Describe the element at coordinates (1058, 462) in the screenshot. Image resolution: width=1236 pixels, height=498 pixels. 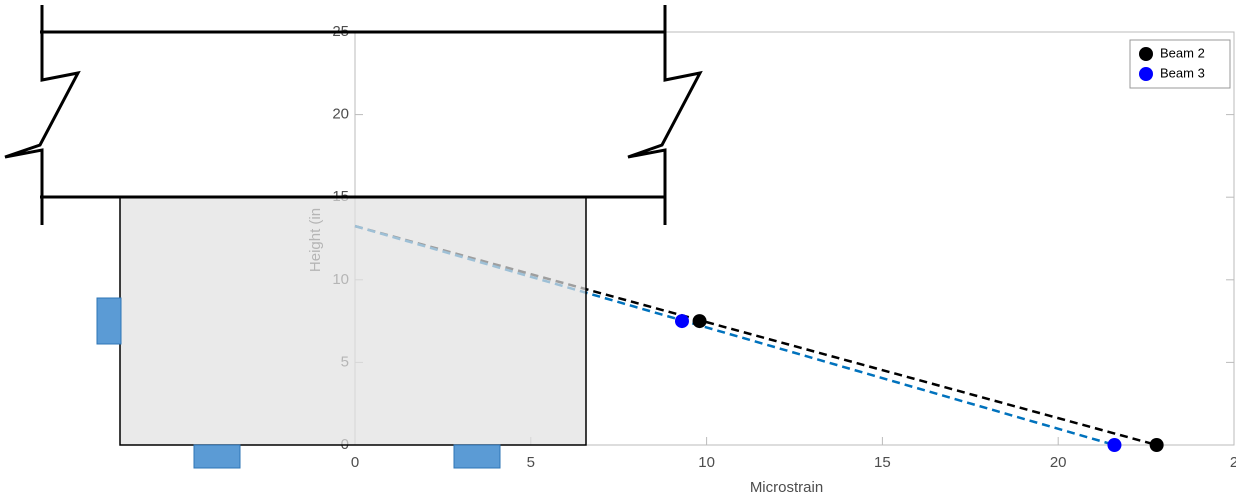
I see `x-tick-label: 20` at that location.